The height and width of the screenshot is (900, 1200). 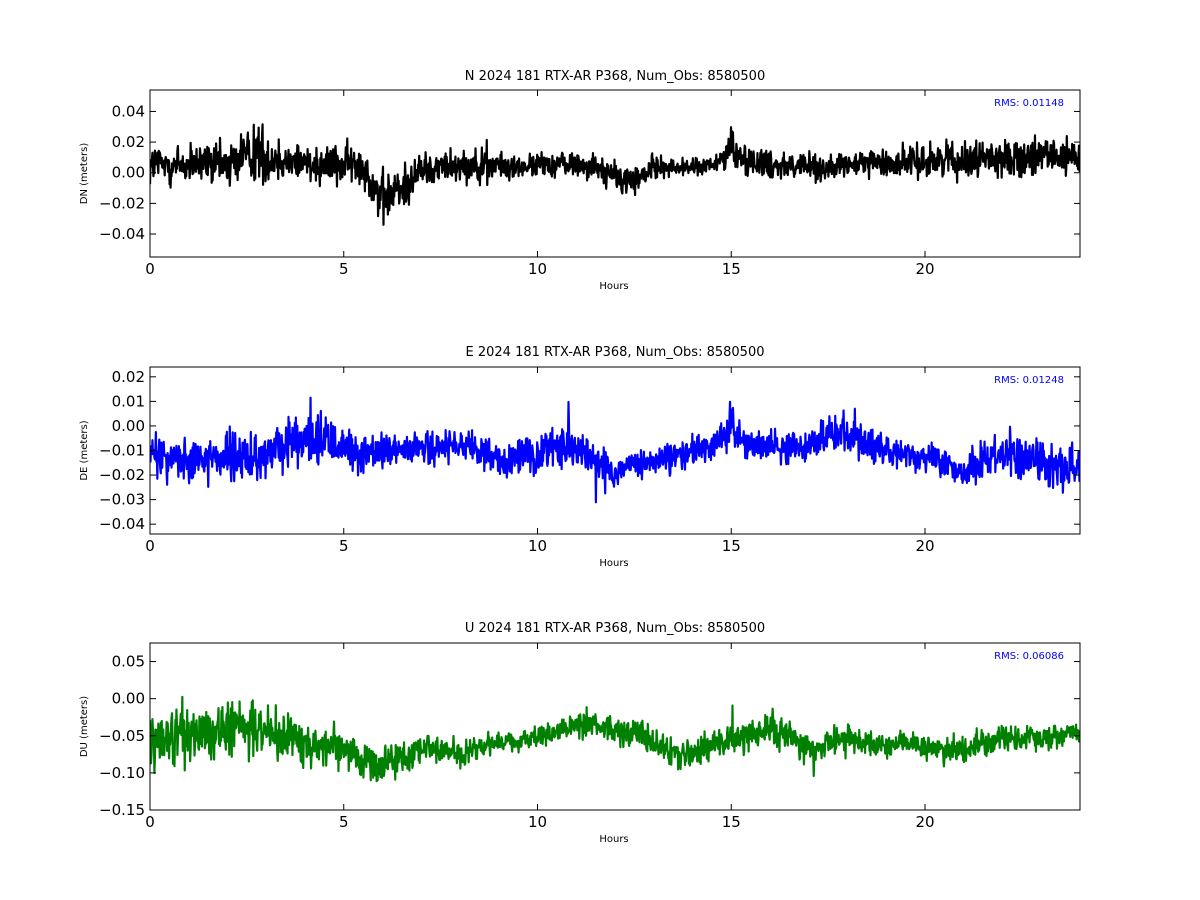 What do you see at coordinates (1029, 380) in the screenshot?
I see `rms-label: RMS: 0.01248` at bounding box center [1029, 380].